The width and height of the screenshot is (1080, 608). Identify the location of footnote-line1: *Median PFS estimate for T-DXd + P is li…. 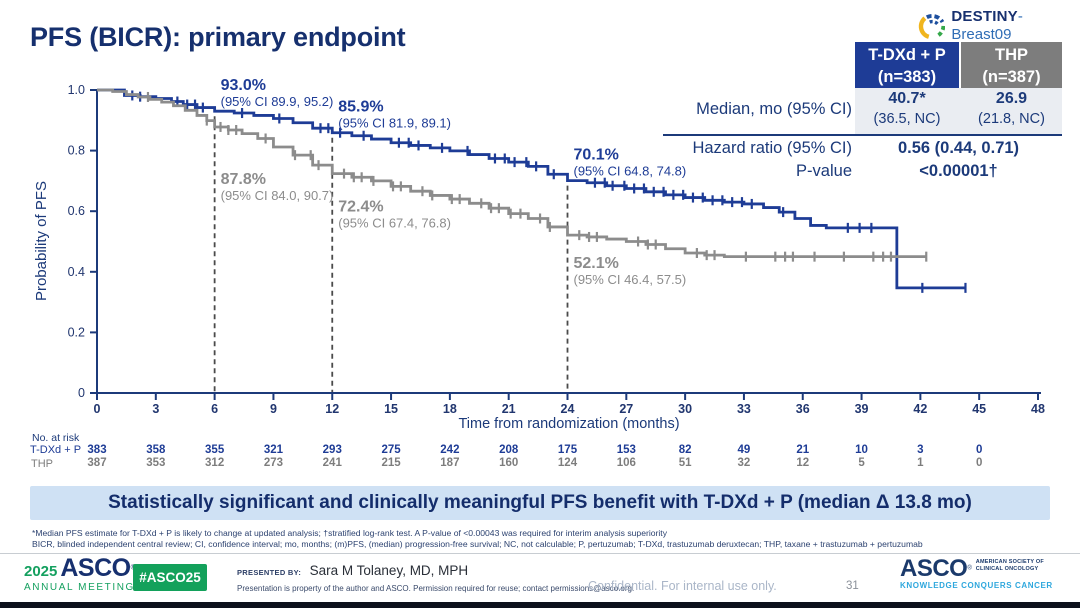
(349, 533).